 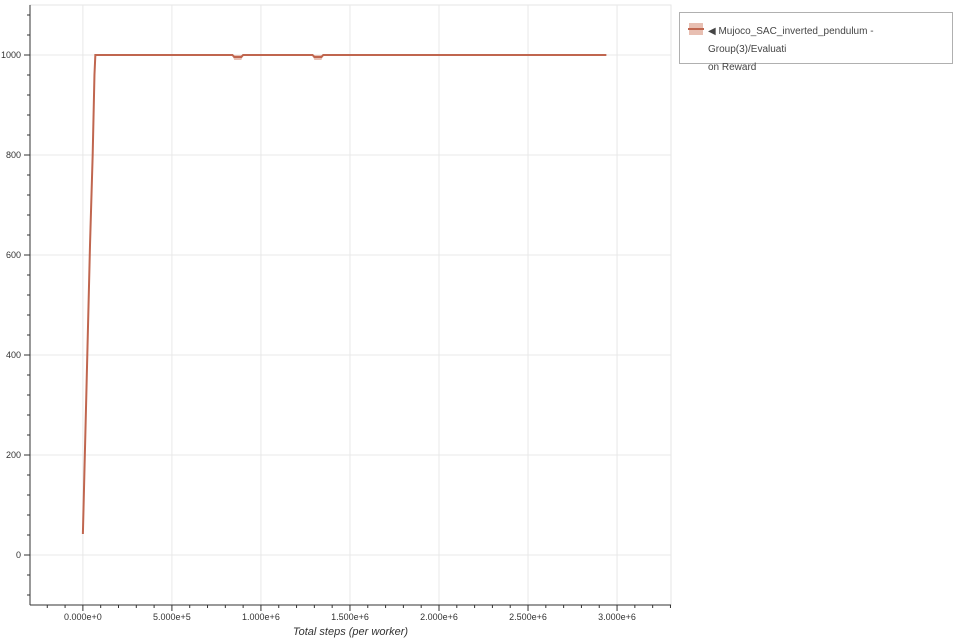 What do you see at coordinates (83, 617) in the screenshot?
I see `x-tick-label: 0.000e+0` at bounding box center [83, 617].